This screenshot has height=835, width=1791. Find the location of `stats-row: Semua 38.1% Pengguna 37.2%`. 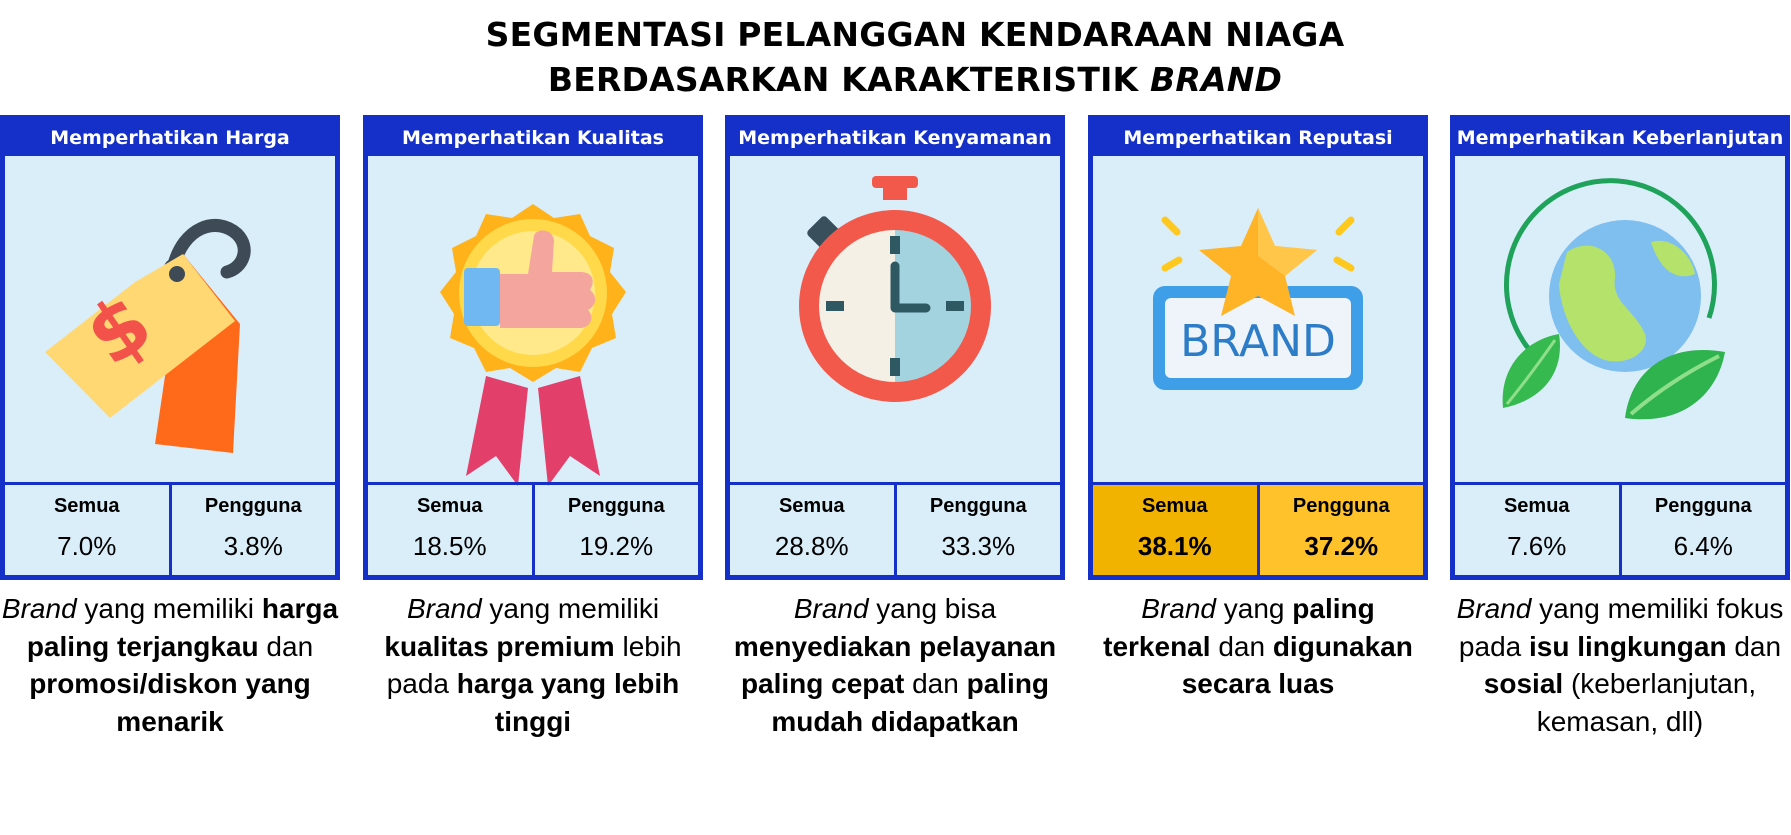

stats-row: Semua 38.1% Pengguna 37.2% is located at coordinates (1258, 528).